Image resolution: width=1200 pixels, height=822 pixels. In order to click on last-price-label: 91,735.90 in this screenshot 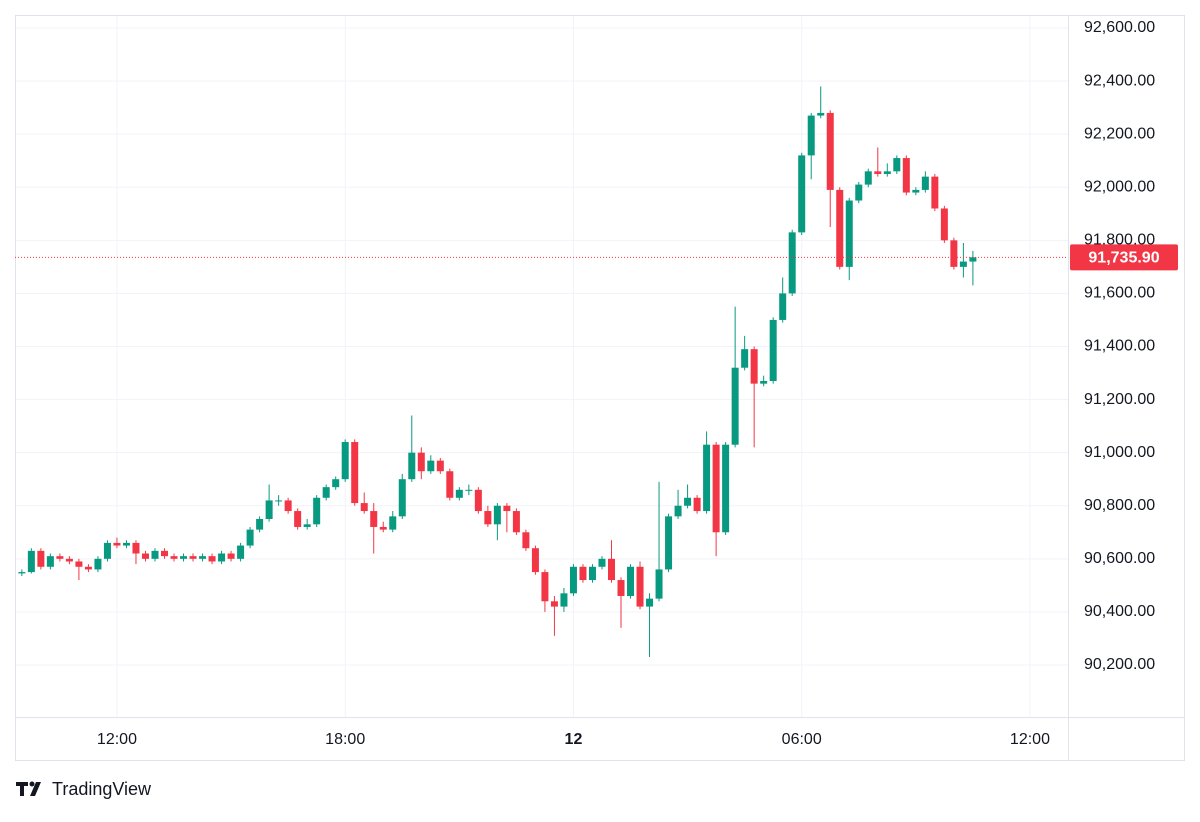, I will do `click(1123, 258)`.